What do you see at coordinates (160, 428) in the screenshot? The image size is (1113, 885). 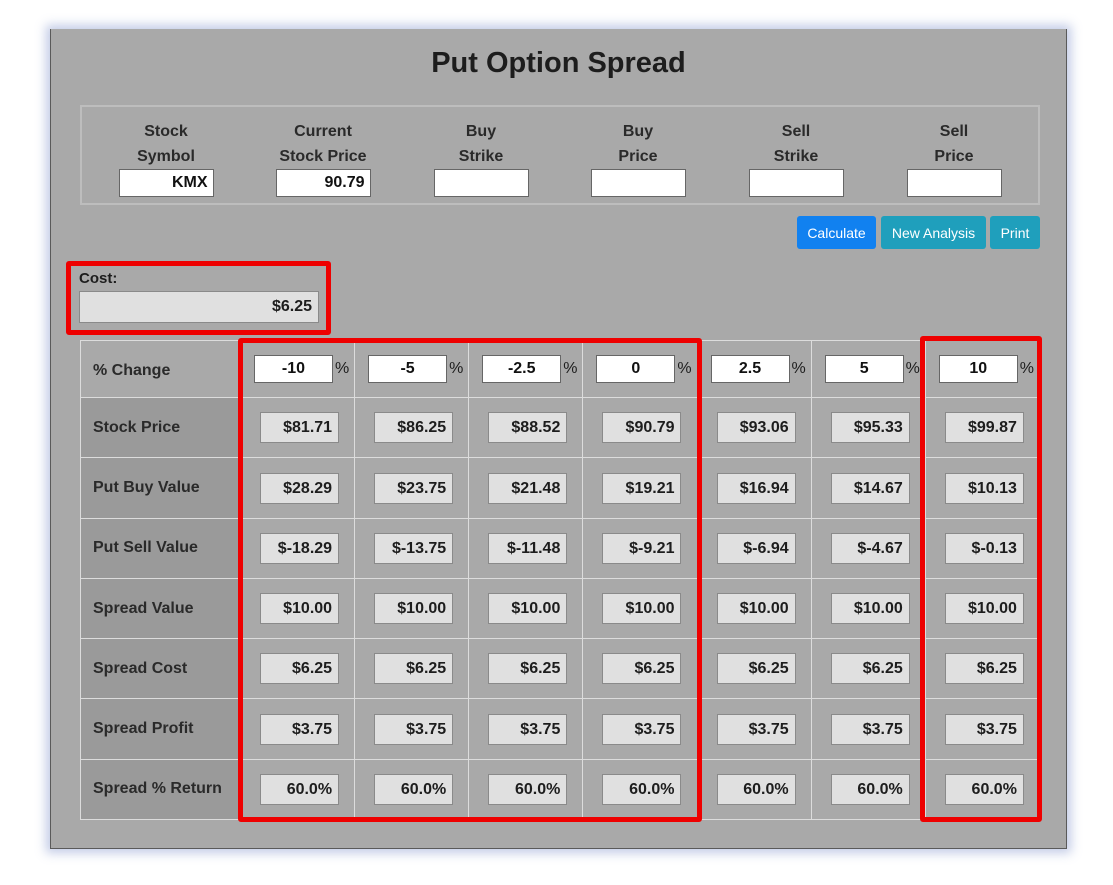 I see `row-label: Stock Price` at bounding box center [160, 428].